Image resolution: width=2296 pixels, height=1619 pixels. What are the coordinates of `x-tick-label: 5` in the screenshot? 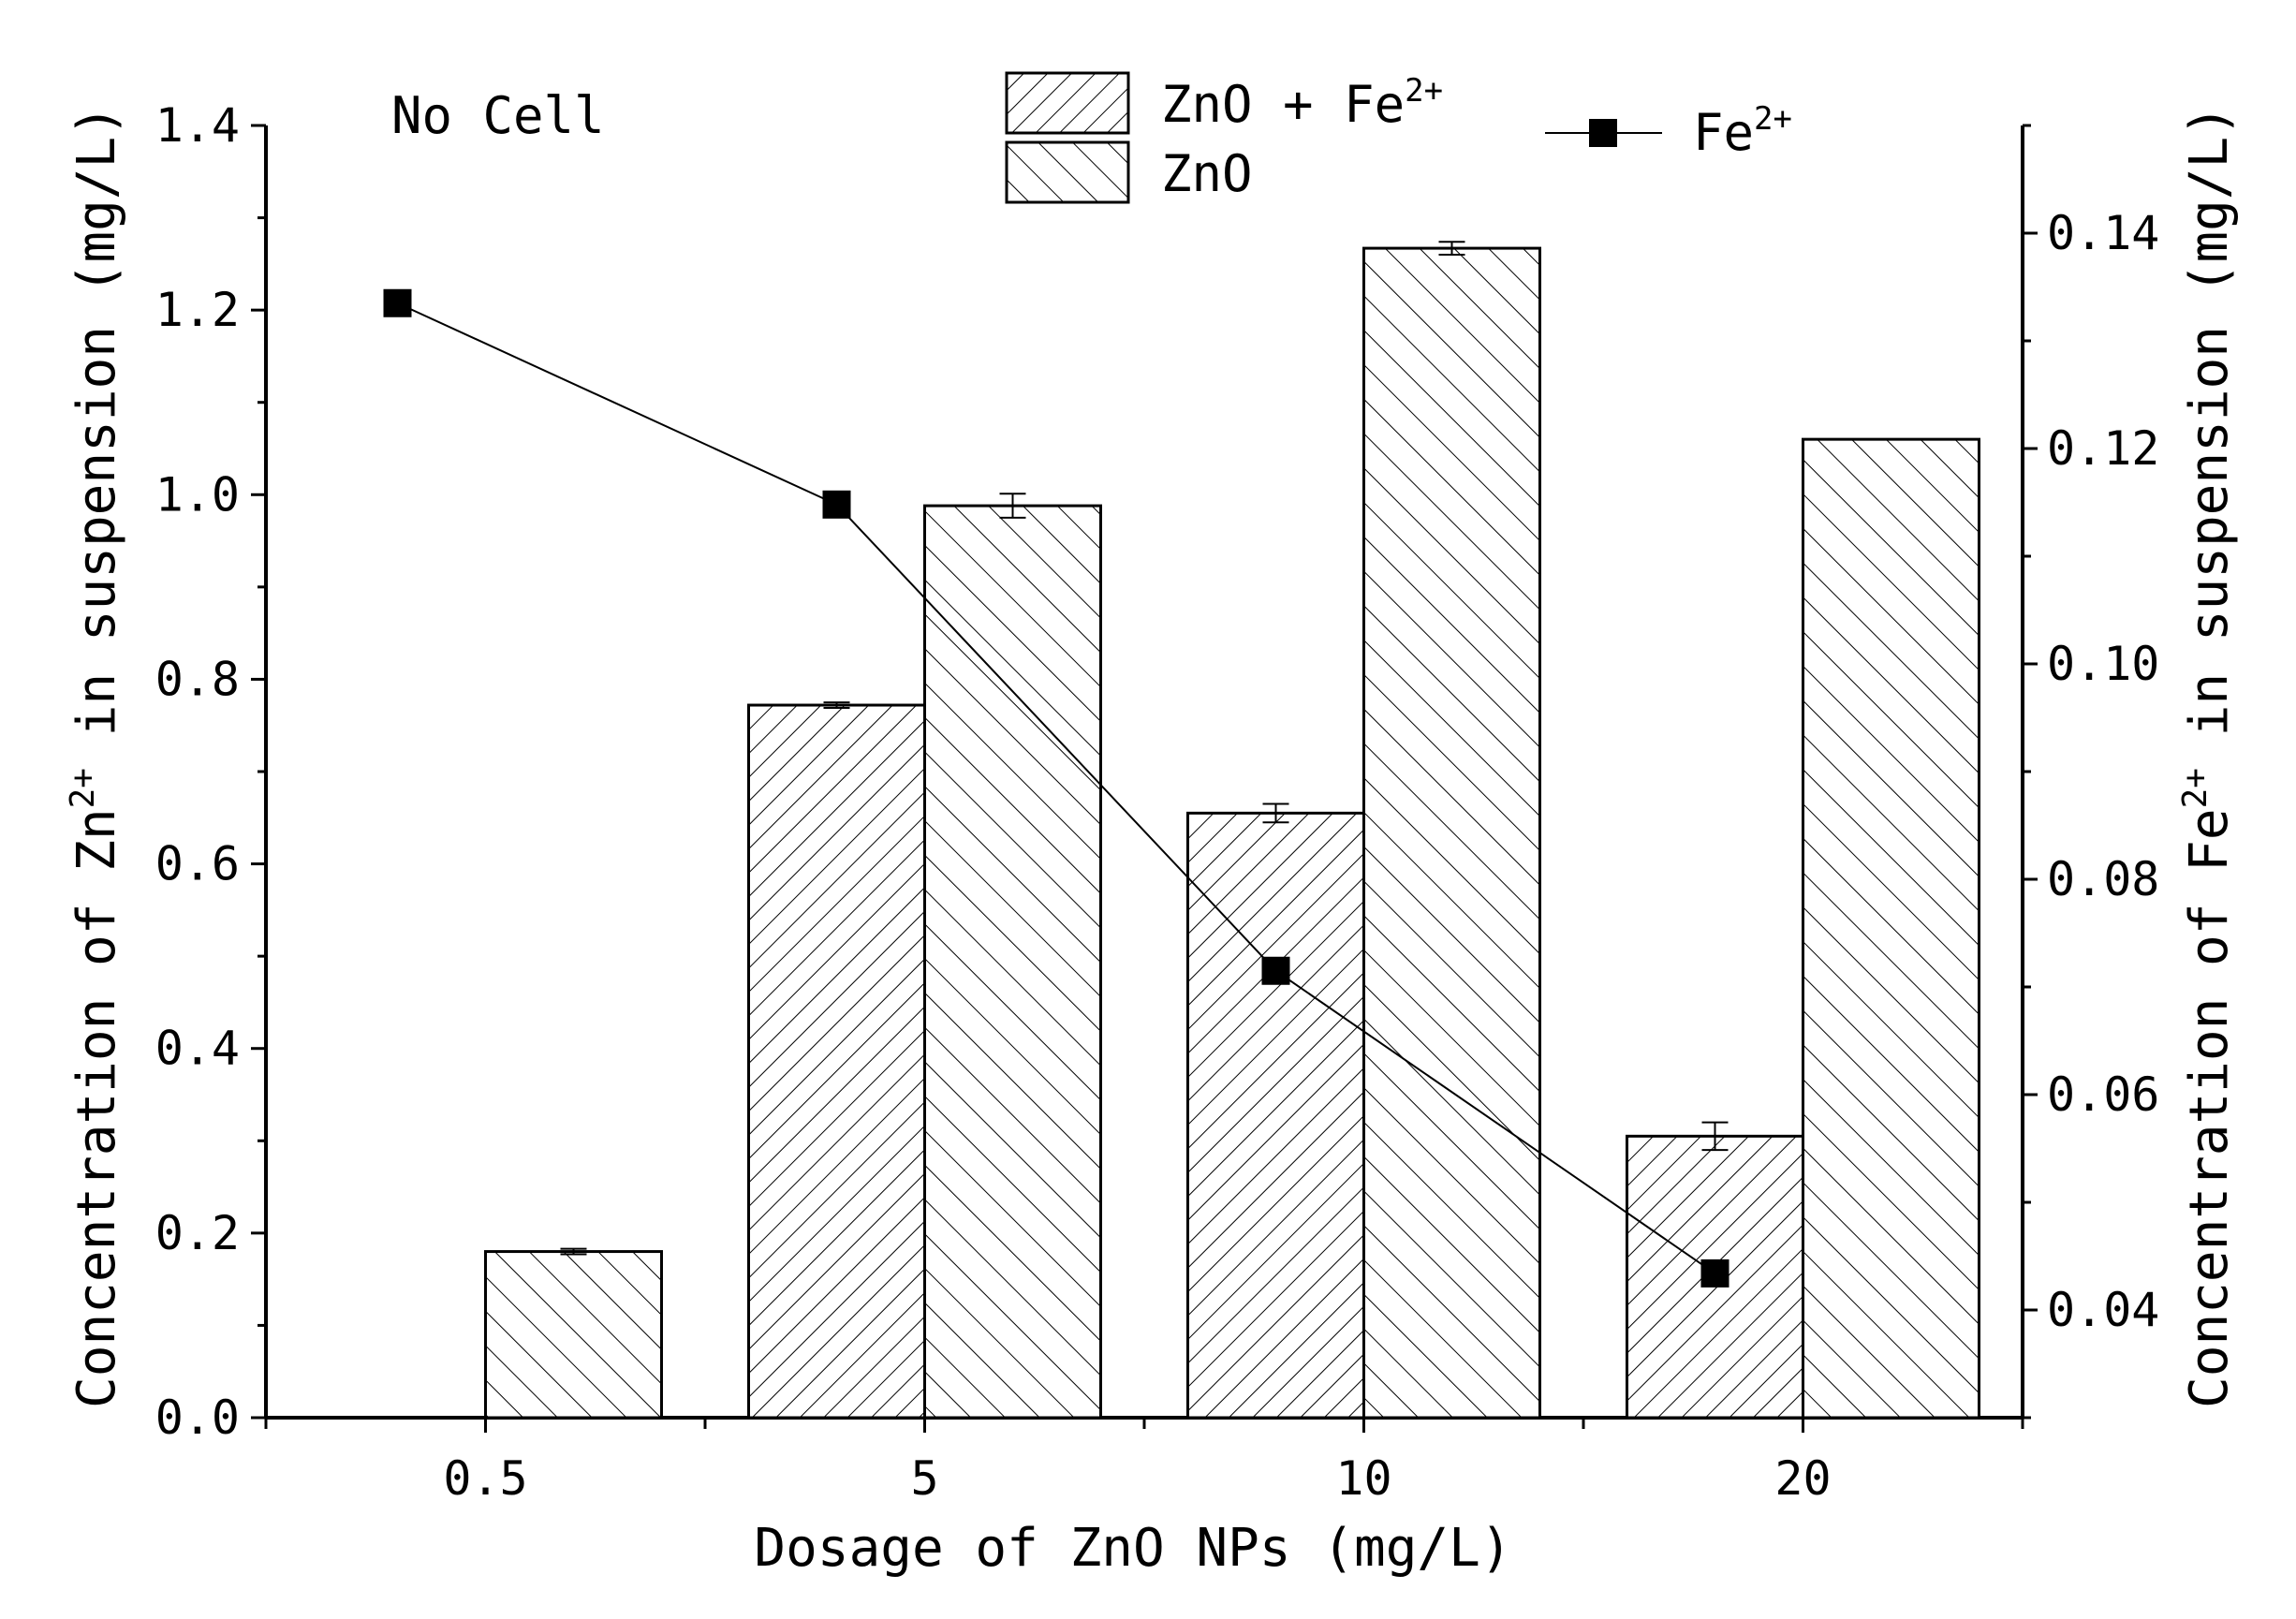 It's located at (924, 1478).